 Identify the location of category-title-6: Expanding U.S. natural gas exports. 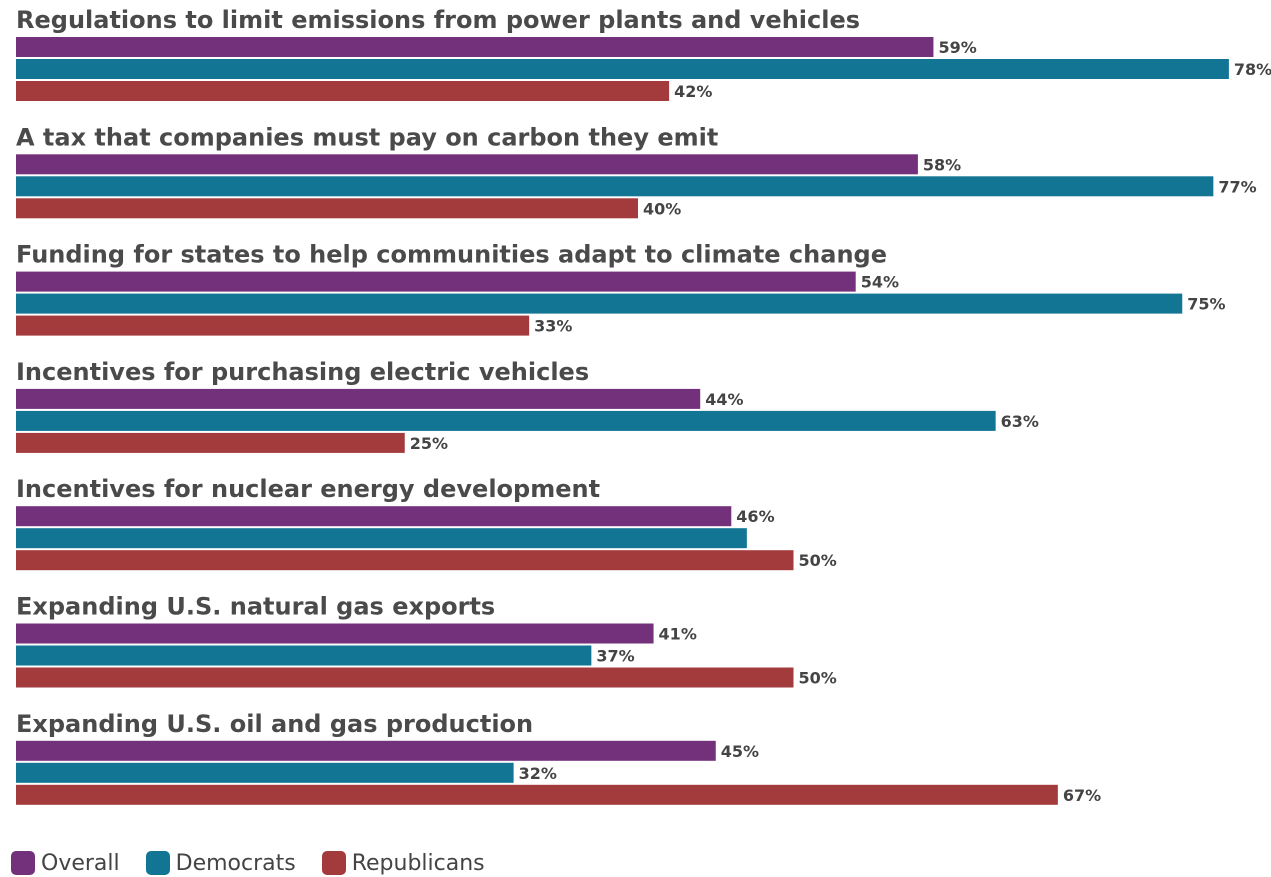
(255, 607).